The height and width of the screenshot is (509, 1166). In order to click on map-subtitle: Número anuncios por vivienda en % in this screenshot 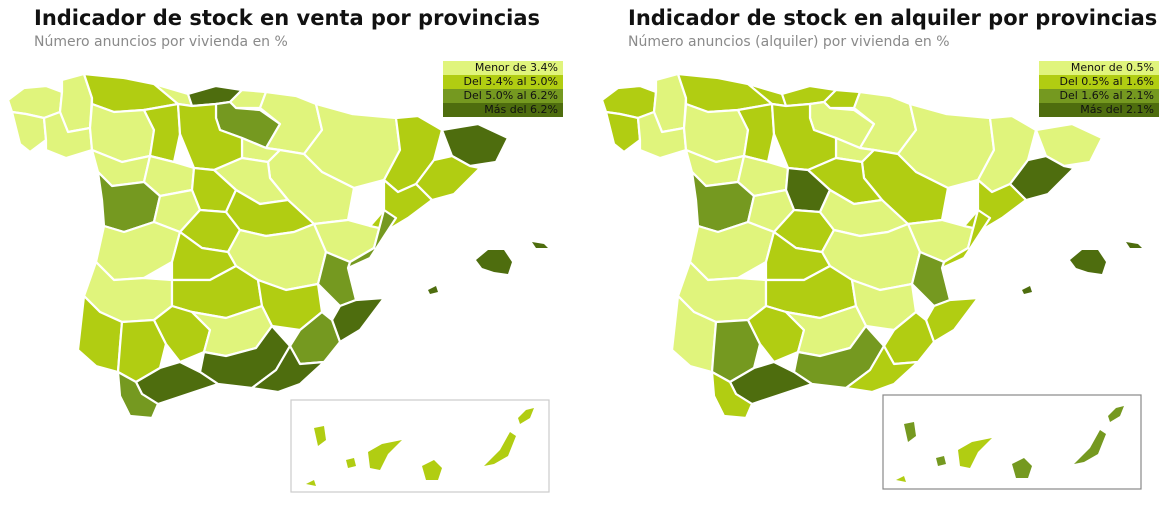, I will do `click(161, 42)`.